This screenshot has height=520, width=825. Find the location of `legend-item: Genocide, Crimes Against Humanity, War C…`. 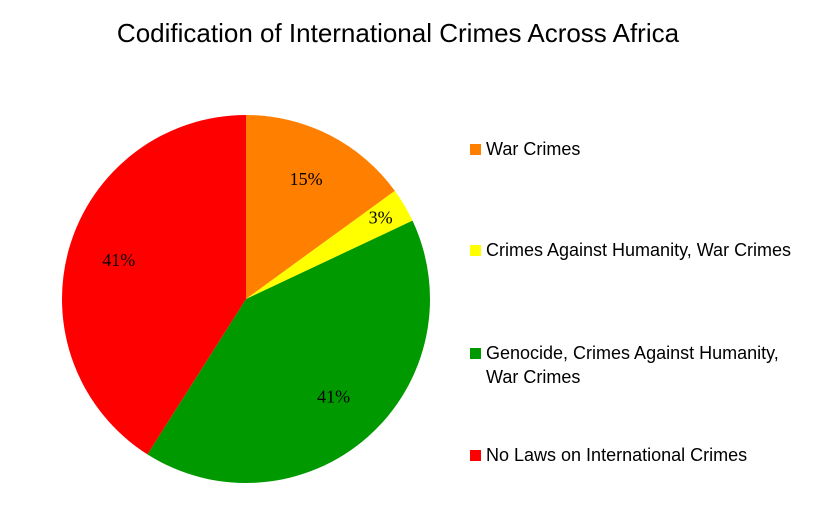

legend-item: Genocide, Crimes Against Humanity, War C… is located at coordinates (635, 365).